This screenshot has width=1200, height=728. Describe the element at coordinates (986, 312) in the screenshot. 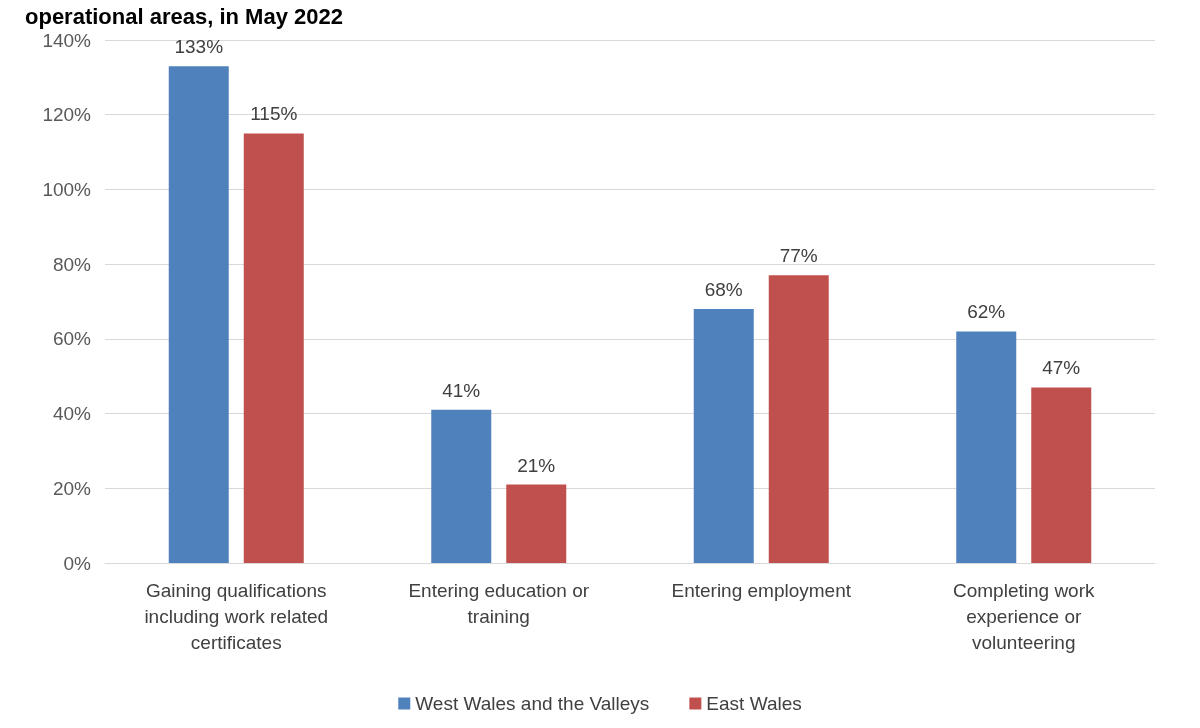

I see `data-label: 62%` at that location.